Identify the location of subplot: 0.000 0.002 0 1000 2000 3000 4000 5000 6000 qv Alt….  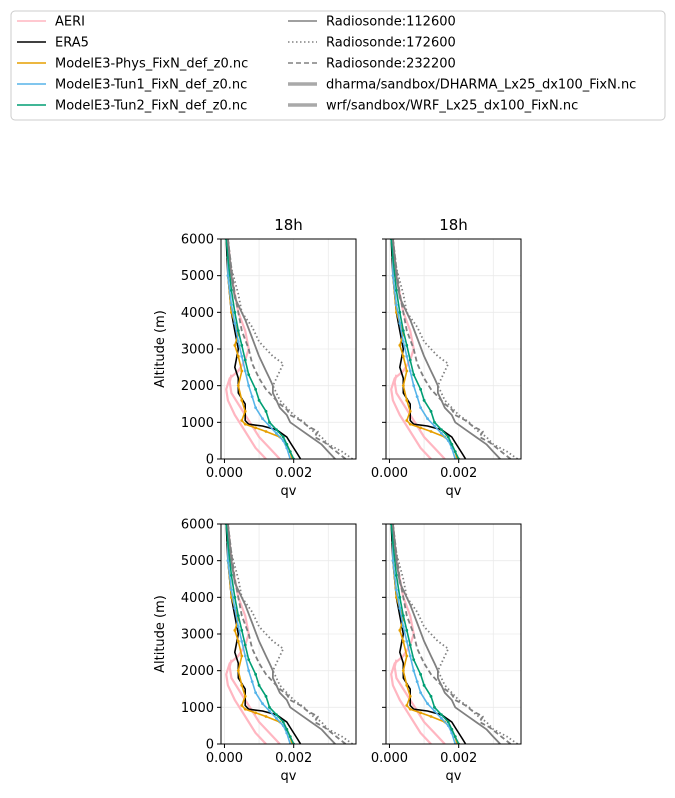
(255, 651).